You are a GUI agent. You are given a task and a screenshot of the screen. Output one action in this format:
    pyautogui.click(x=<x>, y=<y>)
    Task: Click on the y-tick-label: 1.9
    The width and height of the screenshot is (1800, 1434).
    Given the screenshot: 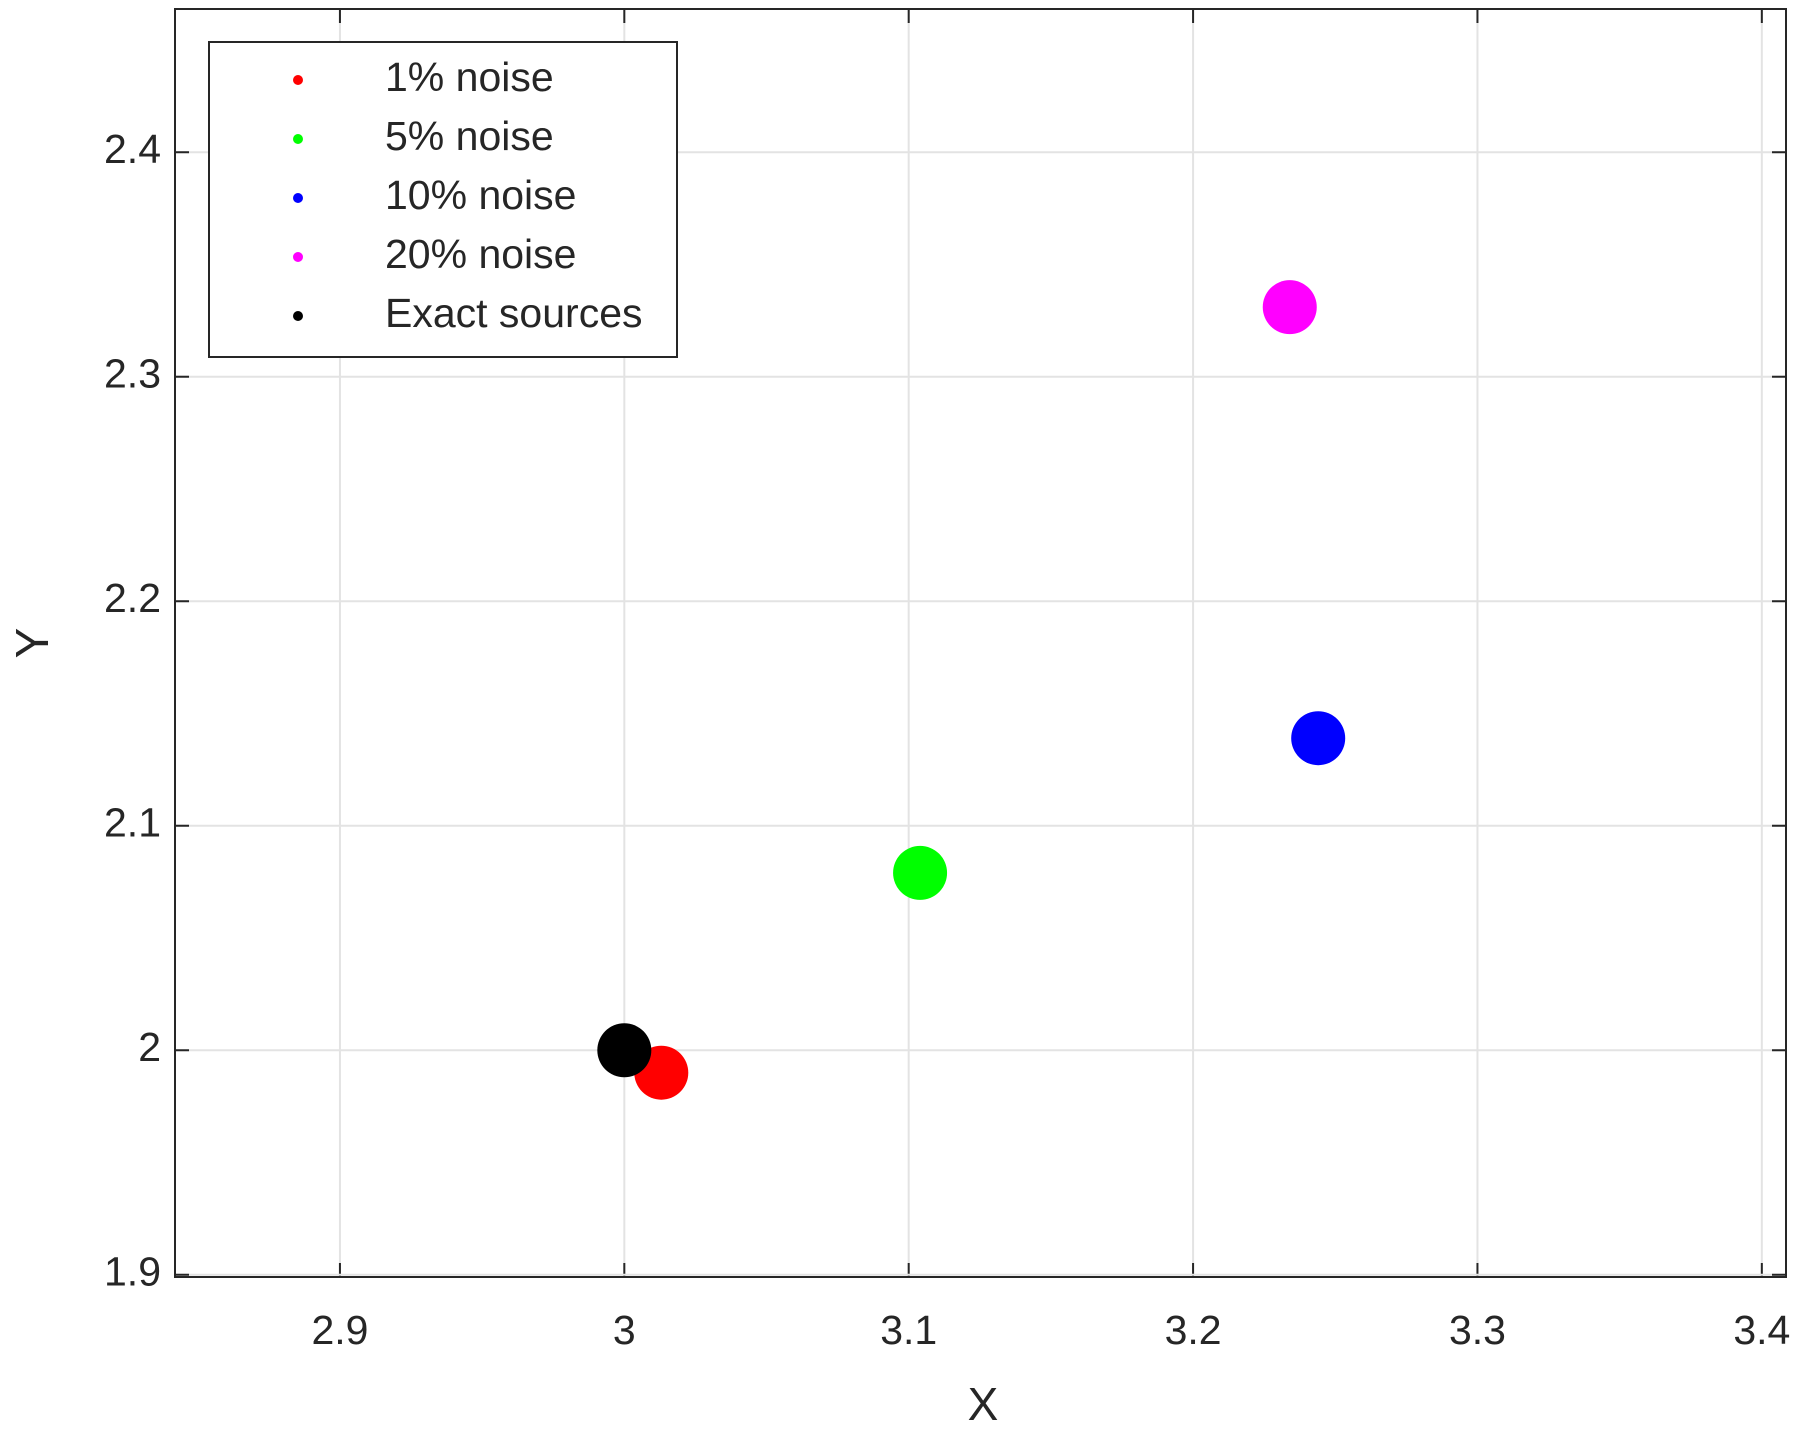 What is the action you would take?
    pyautogui.click(x=132, y=1272)
    